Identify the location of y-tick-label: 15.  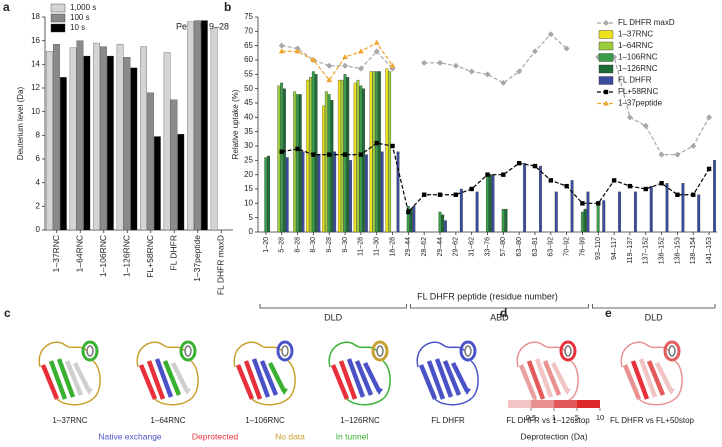
(248, 188).